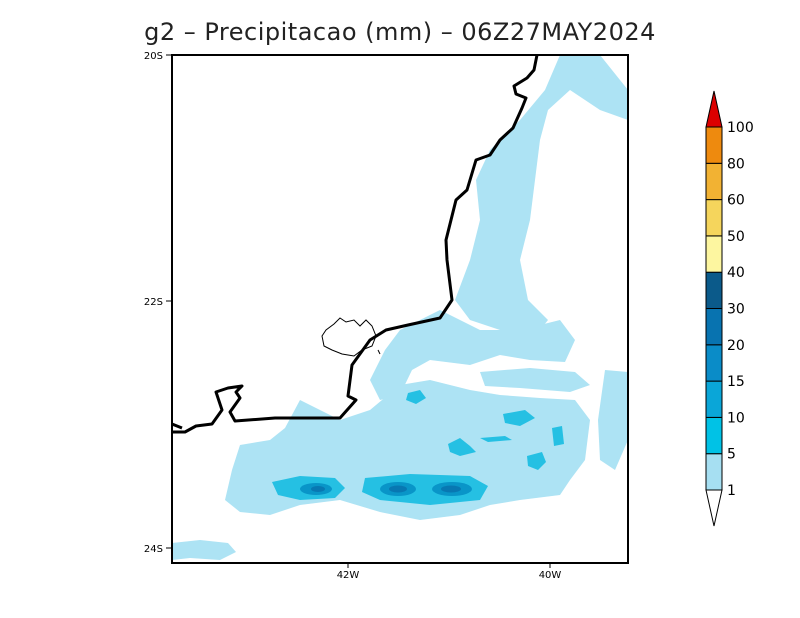 This screenshot has height=618, width=800. Describe the element at coordinates (153, 302) in the screenshot. I see `lat-tick-label: 22S` at that location.